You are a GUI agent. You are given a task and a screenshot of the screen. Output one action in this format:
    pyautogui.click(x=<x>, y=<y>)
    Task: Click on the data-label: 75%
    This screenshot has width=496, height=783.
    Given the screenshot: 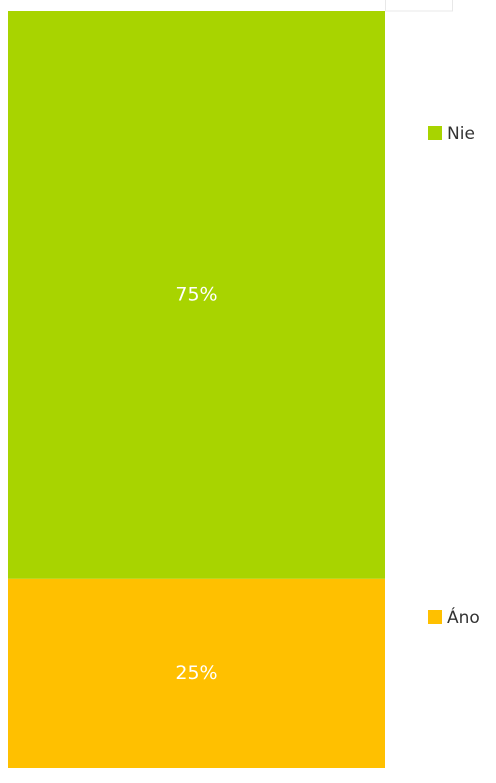 What is the action you would take?
    pyautogui.click(x=196, y=294)
    